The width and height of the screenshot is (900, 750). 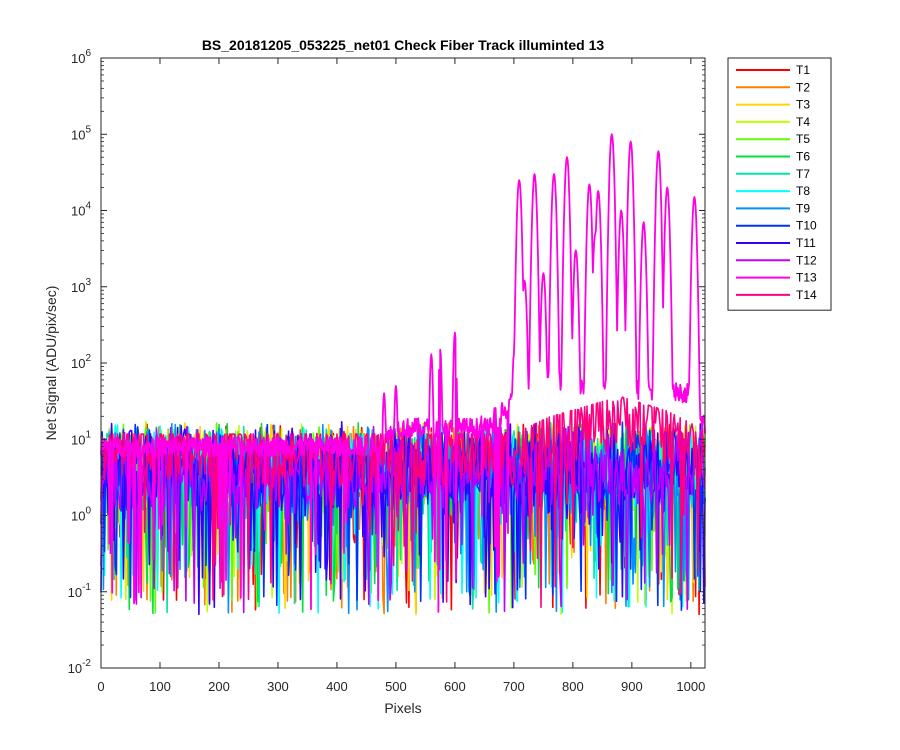 I want to click on legend: T1 T2 T3 T4 T5 T6 T7 T8 T9 T10 T11 T12 T13 T14, so click(x=779, y=184).